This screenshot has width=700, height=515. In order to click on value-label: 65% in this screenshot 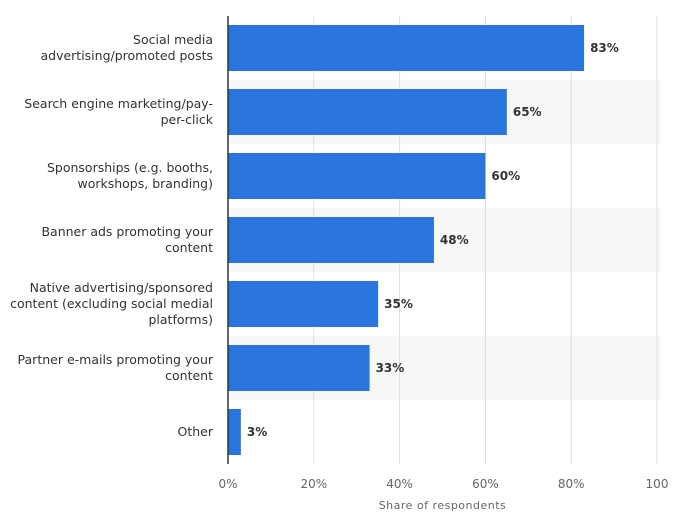, I will do `click(527, 112)`.